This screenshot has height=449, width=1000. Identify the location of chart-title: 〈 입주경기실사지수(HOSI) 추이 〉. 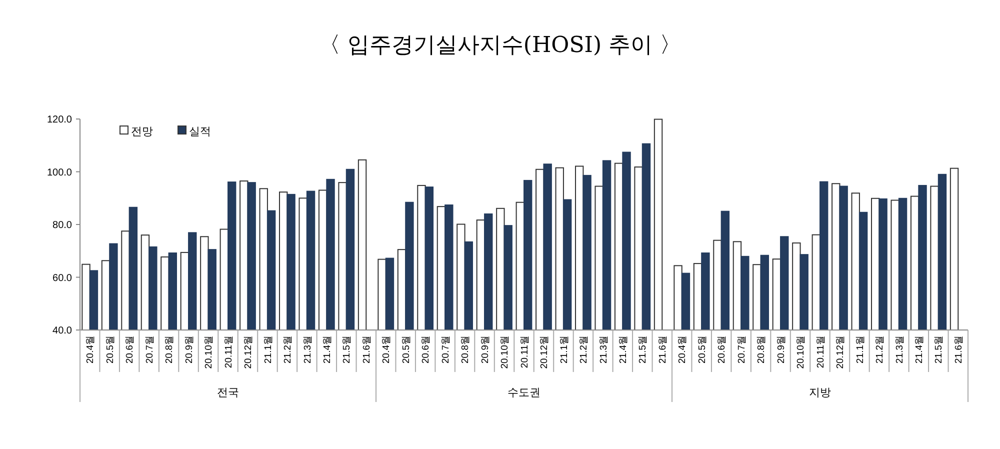
(500, 45).